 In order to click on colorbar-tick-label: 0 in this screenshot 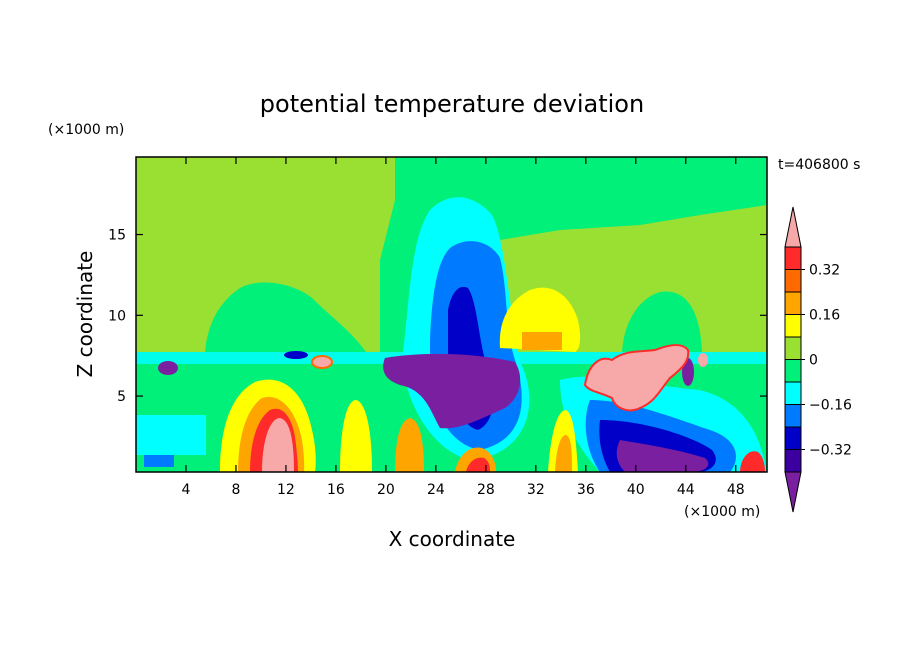, I will do `click(813, 361)`.